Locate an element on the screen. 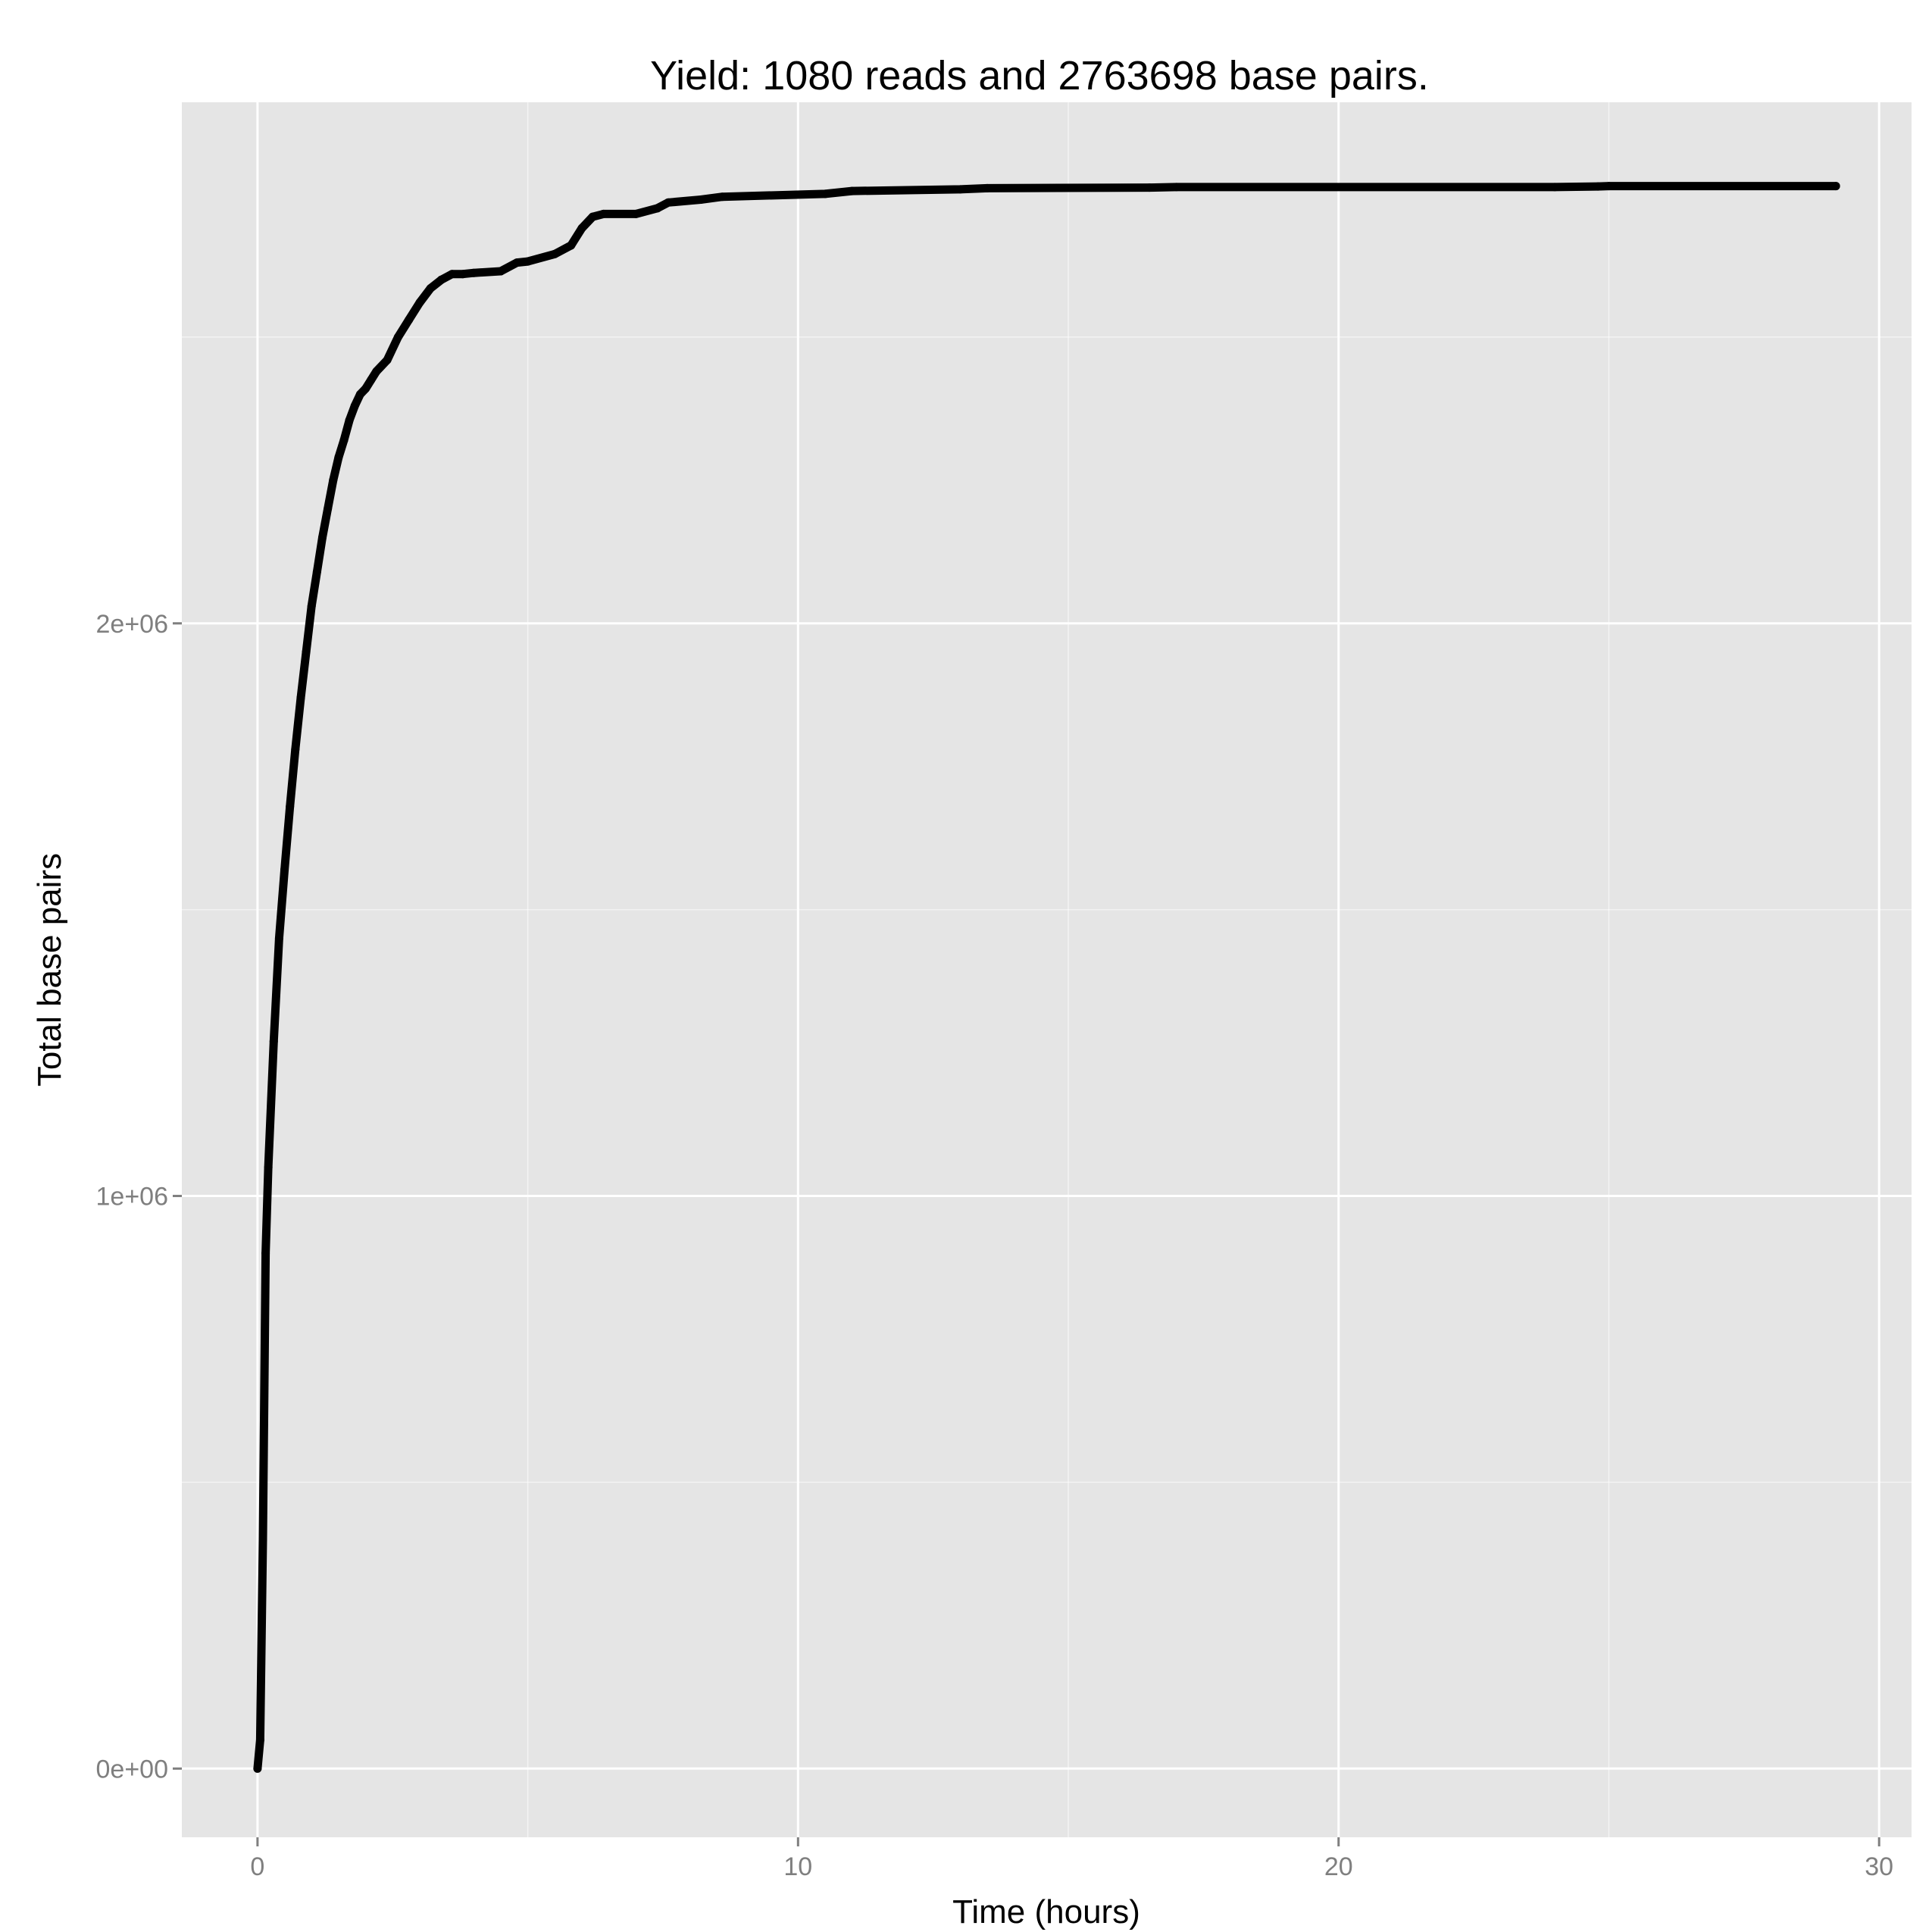  y-tick-label: 2e+06 is located at coordinates (132, 624).